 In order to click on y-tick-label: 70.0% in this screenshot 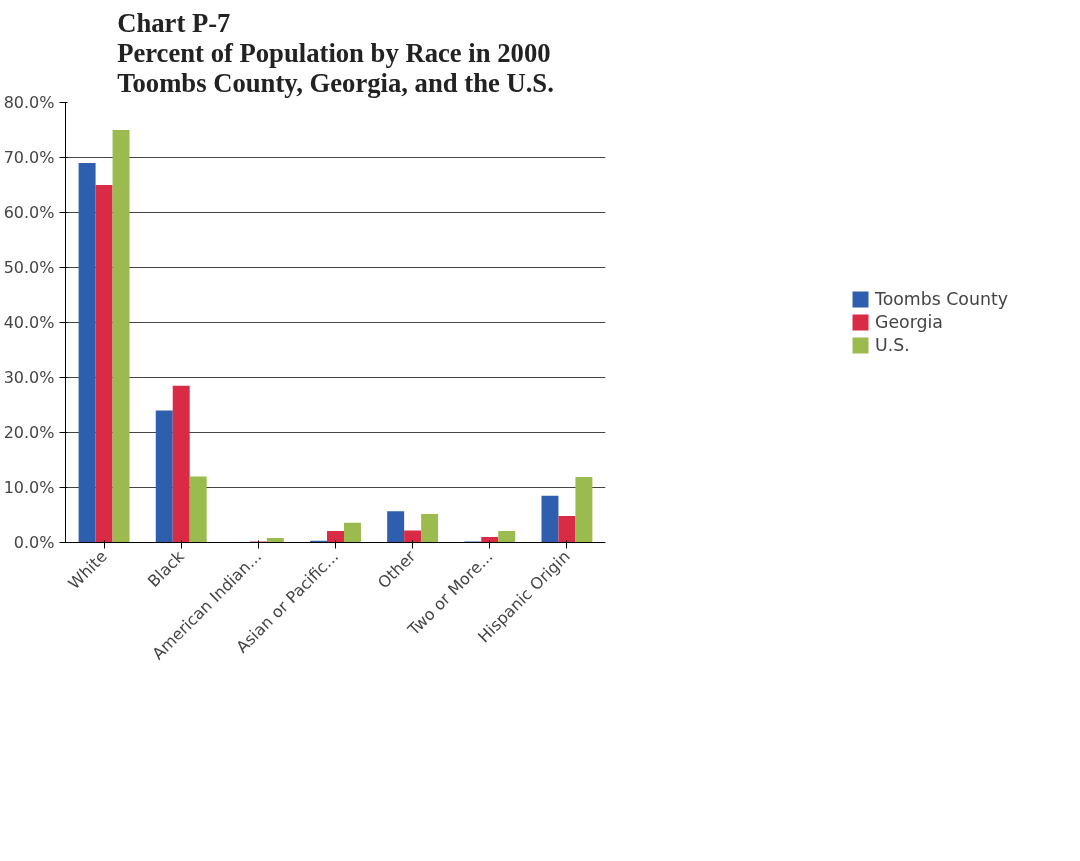, I will do `click(29, 157)`.